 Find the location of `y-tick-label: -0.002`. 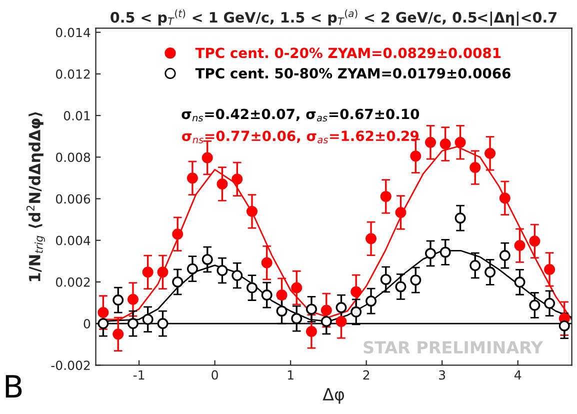

y-tick-label: -0.002 is located at coordinates (70, 365).